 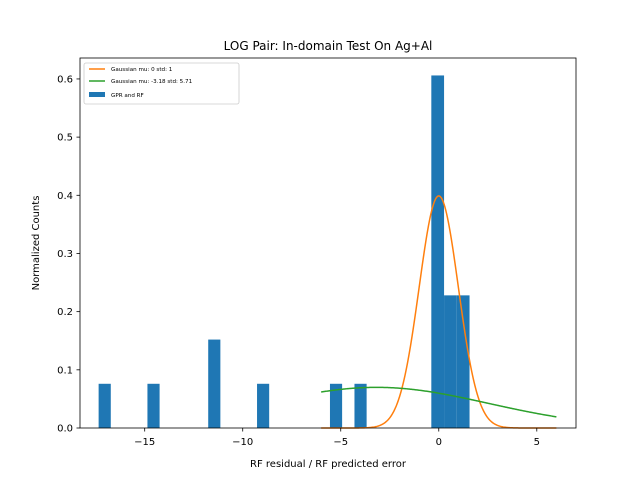 What do you see at coordinates (439, 442) in the screenshot?
I see `x-tick-label: 0` at bounding box center [439, 442].